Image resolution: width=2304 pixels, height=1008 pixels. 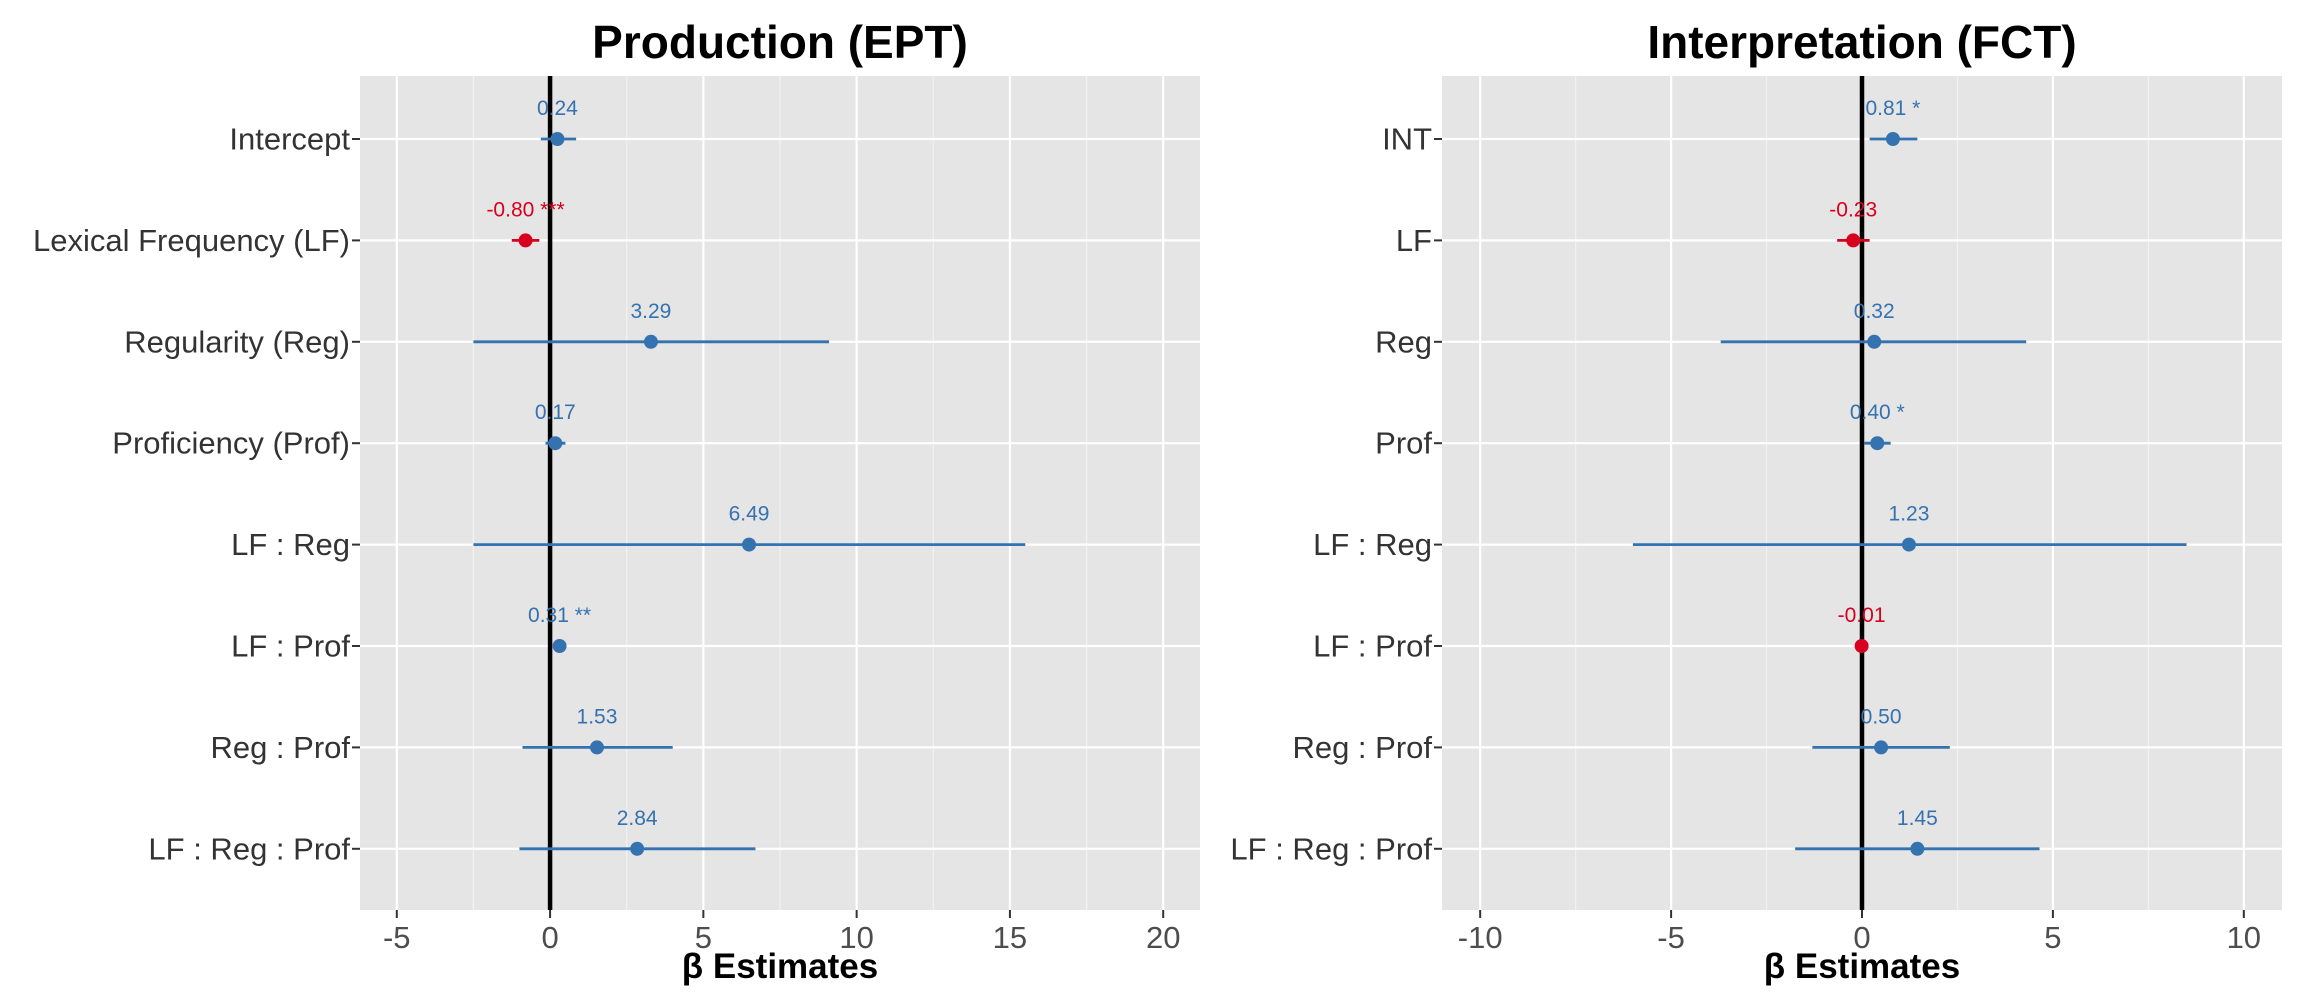 What do you see at coordinates (780, 42) in the screenshot?
I see `panel-title: Production (EPT)` at bounding box center [780, 42].